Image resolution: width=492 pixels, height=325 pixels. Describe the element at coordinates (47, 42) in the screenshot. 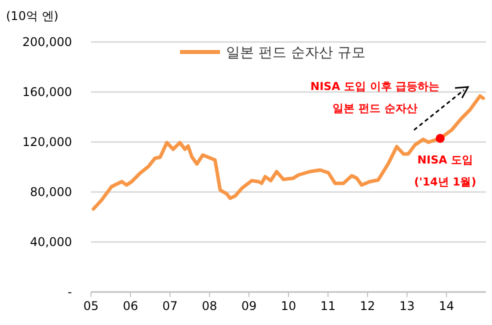

I see `y-tick-label: 200,000` at that location.